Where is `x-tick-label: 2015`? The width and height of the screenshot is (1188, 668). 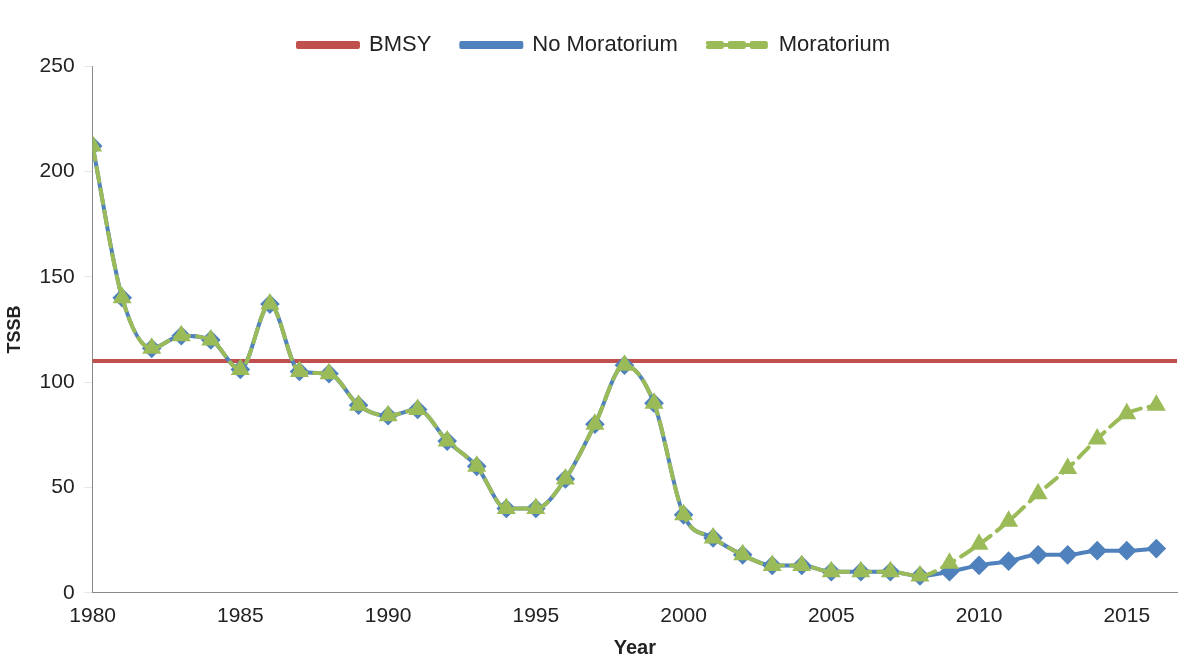 x-tick-label: 2015 is located at coordinates (1127, 615).